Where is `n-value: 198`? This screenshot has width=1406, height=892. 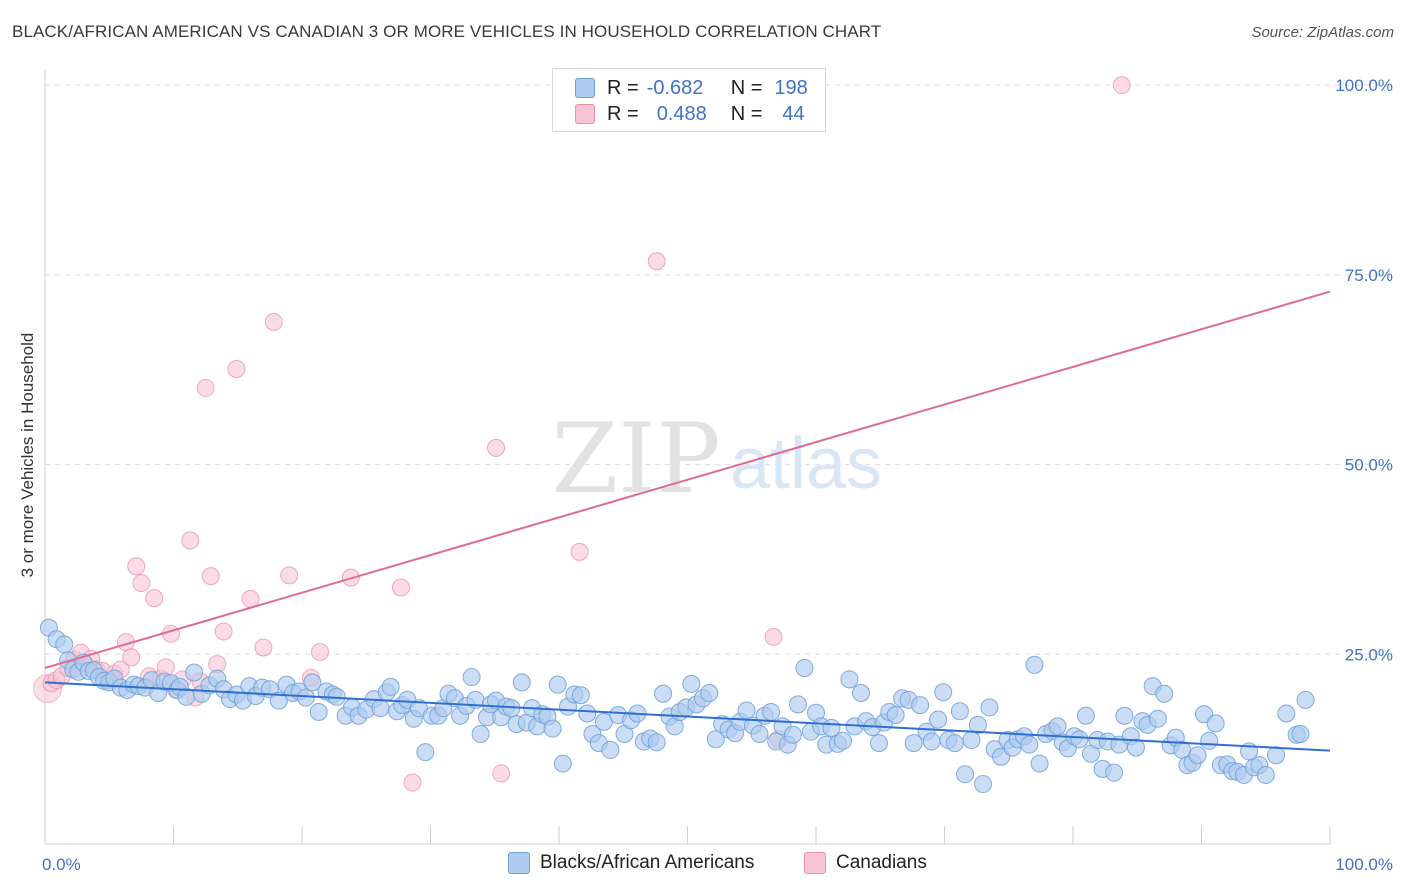
n-value: 198 is located at coordinates (791, 87).